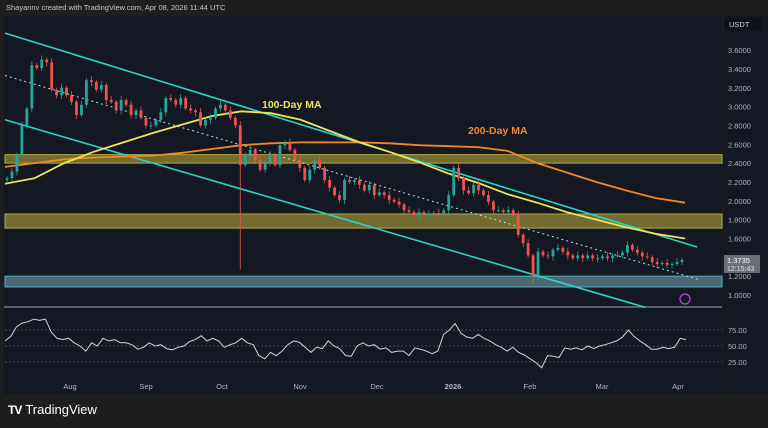 This screenshot has width=768, height=428. What do you see at coordinates (530, 386) in the screenshot?
I see `time-tick-label: Feb` at bounding box center [530, 386].